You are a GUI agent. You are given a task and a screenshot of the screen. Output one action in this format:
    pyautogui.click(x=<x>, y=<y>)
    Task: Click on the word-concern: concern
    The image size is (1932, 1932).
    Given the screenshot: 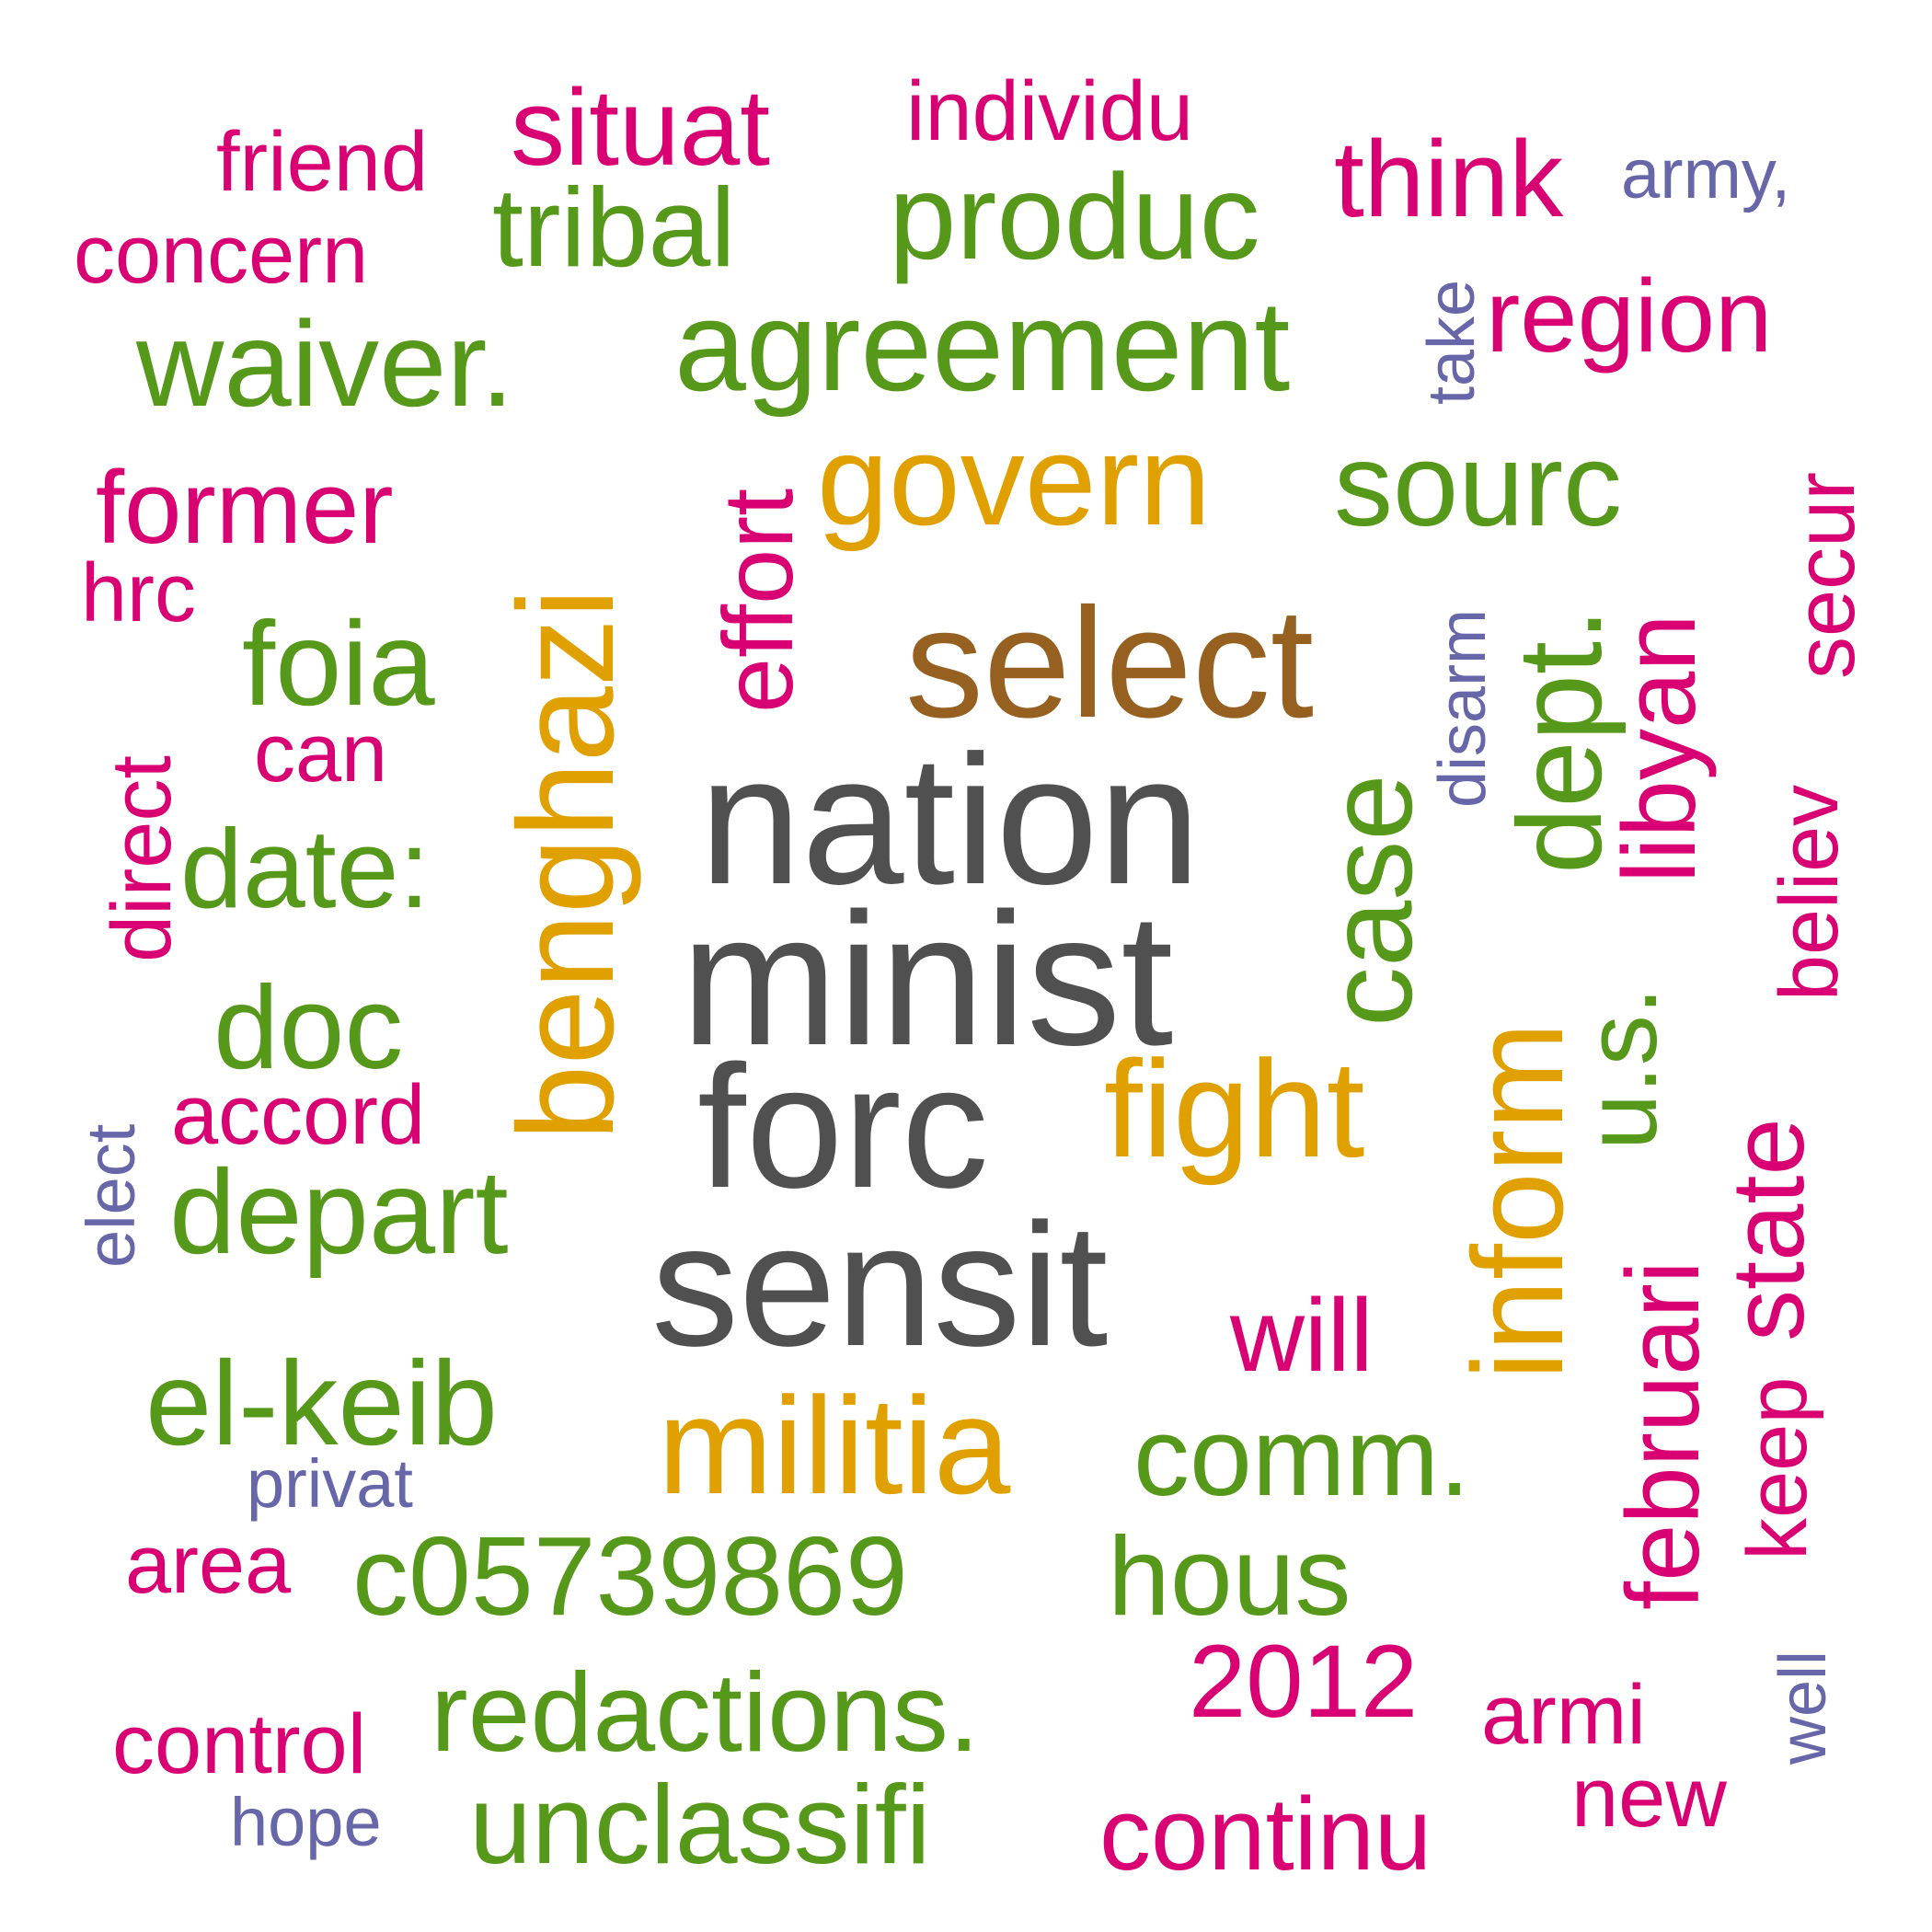 What is the action you would take?
    pyautogui.click(x=221, y=255)
    